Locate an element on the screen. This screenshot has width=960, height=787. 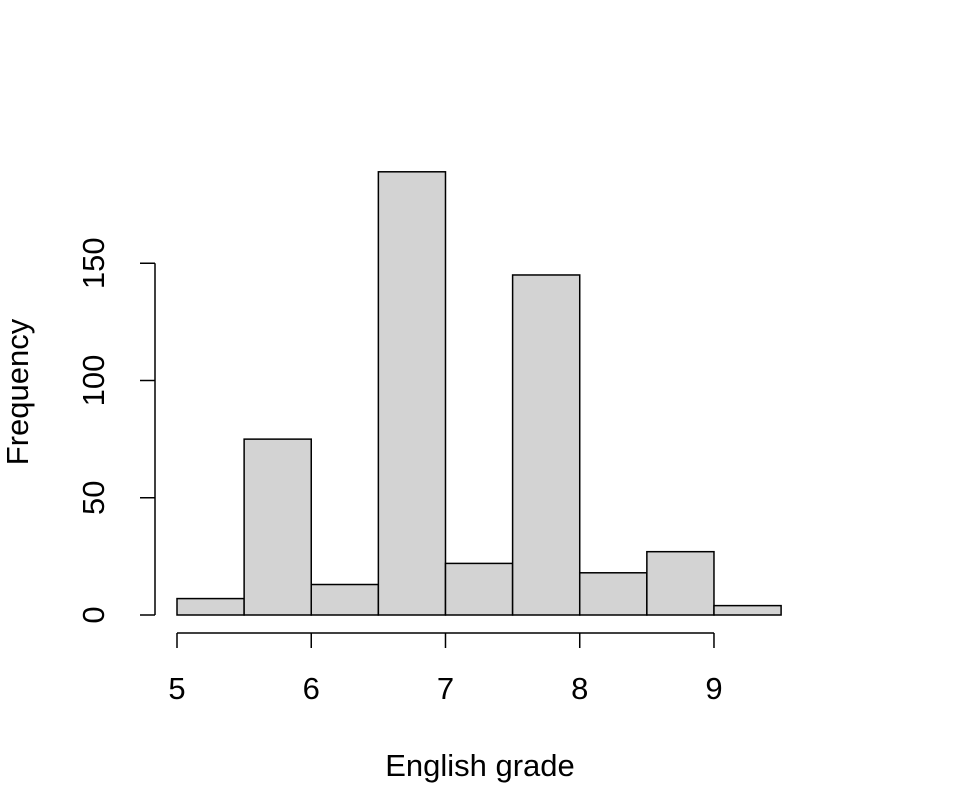
x-tick-label: 8 is located at coordinates (579, 688).